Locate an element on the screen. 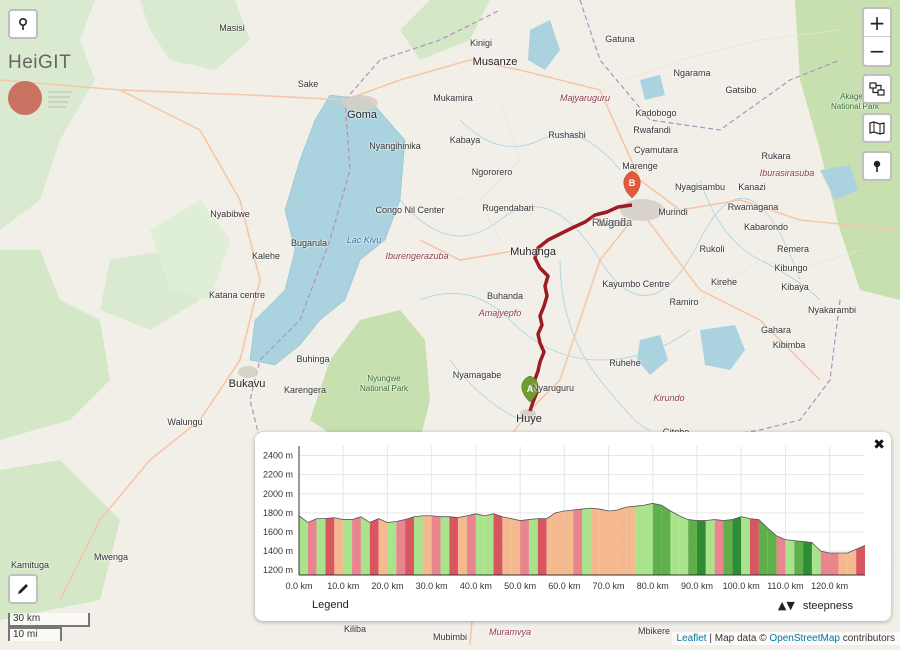 The height and width of the screenshot is (650, 900). scale-bar: 30 km 10 mi is located at coordinates (49, 627).